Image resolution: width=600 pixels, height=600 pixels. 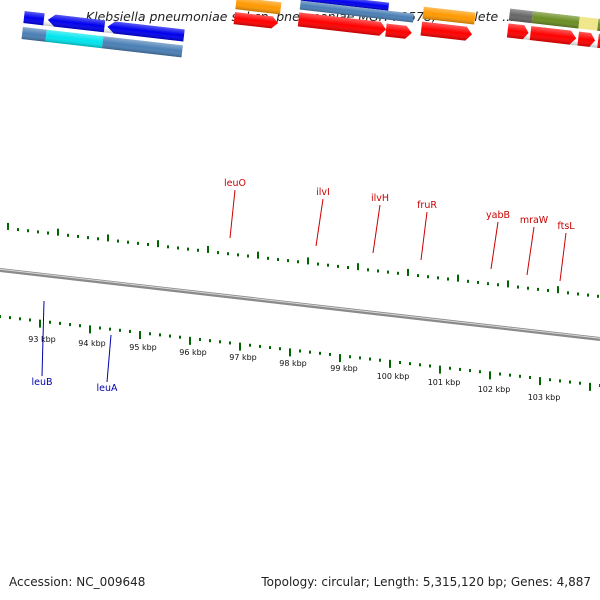 I want to click on yabB-mraW-ftsL-genes, so click(x=553, y=31).